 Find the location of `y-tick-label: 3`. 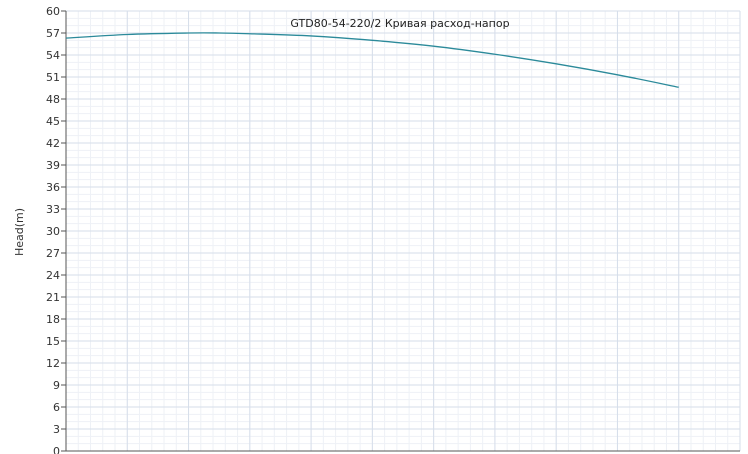

y-tick-label: 3 is located at coordinates (56, 429).